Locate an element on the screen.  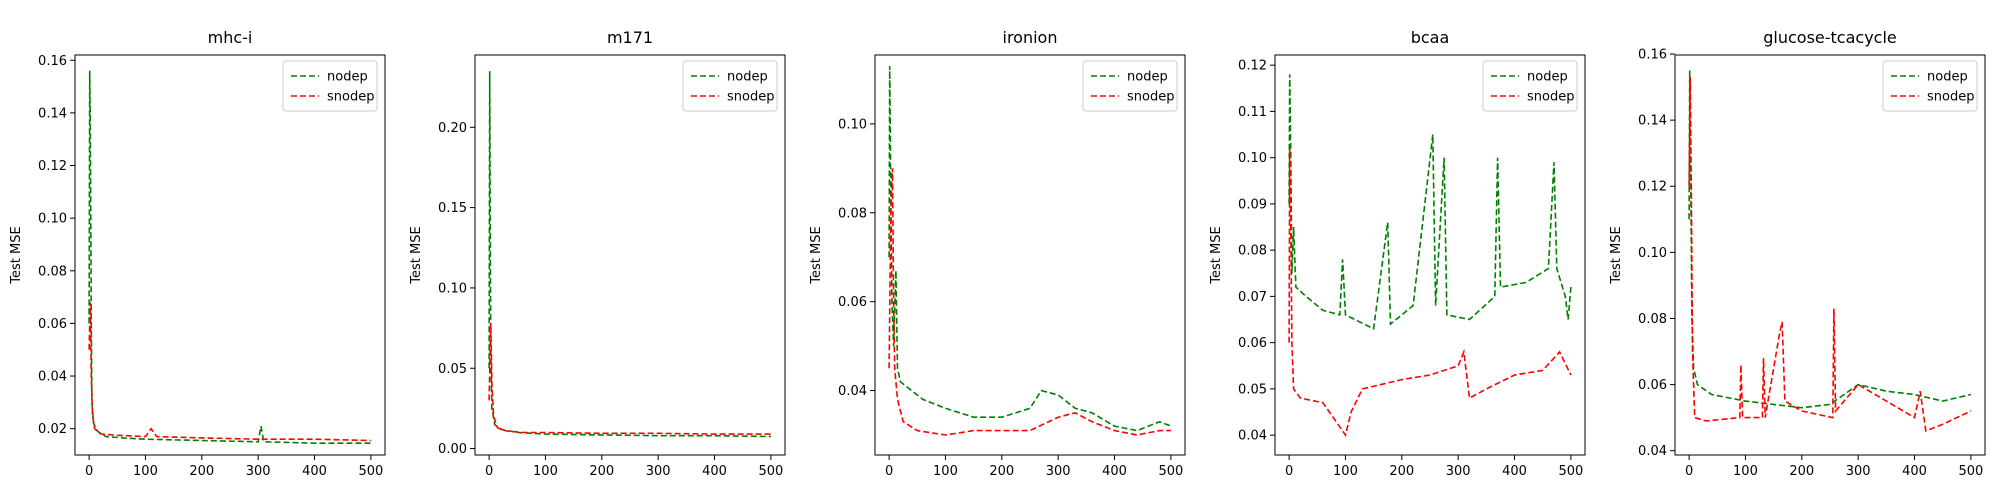
y-tick-label: 0.02 is located at coordinates (52, 429).